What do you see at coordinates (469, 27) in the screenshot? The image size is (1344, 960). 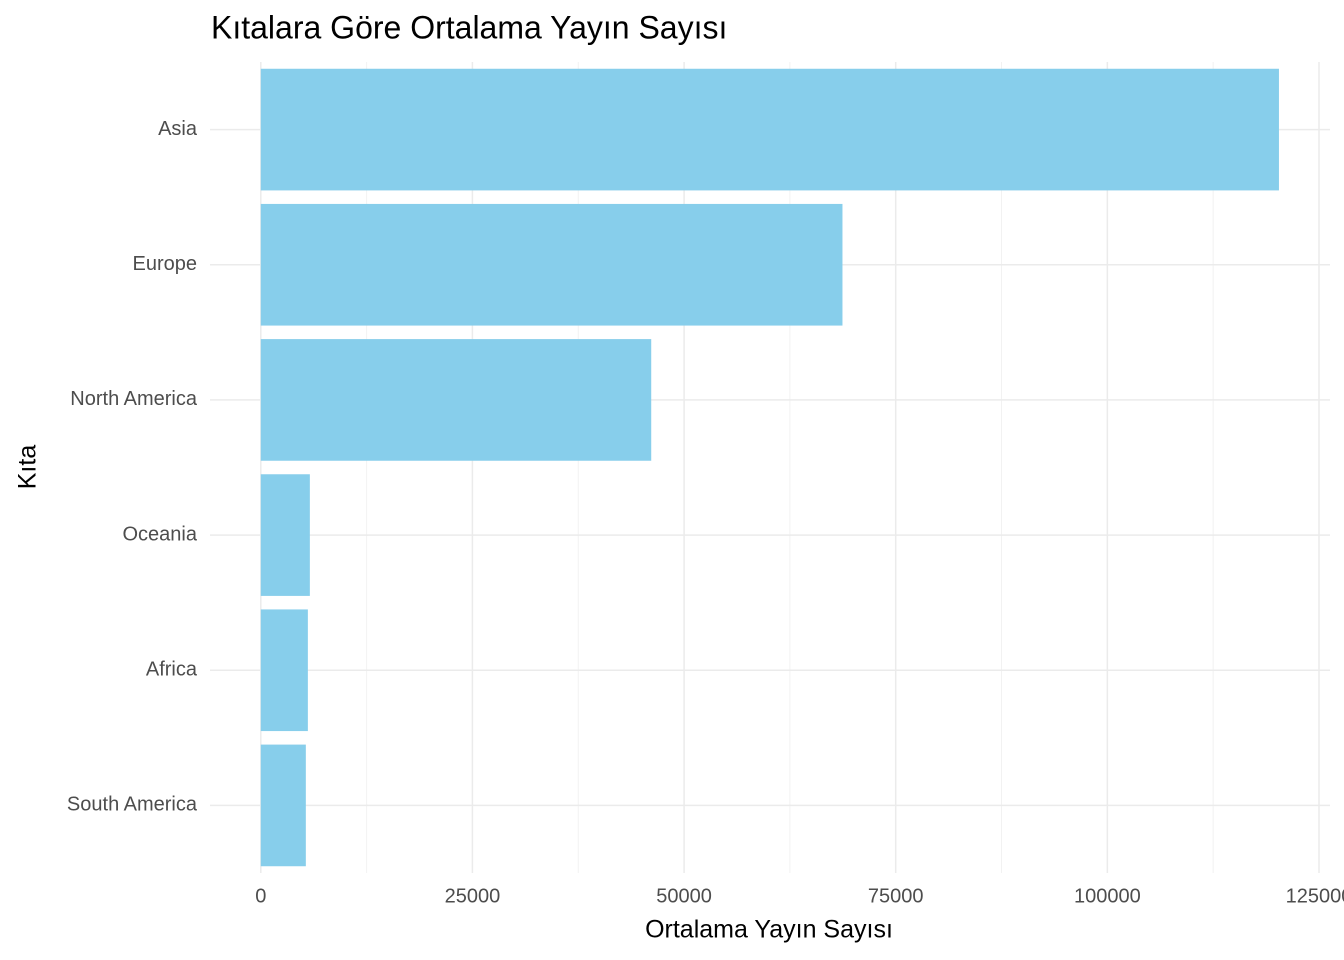 I see `chart-title: Kıtalara Göre Ortalama Yayın Sayısı` at bounding box center [469, 27].